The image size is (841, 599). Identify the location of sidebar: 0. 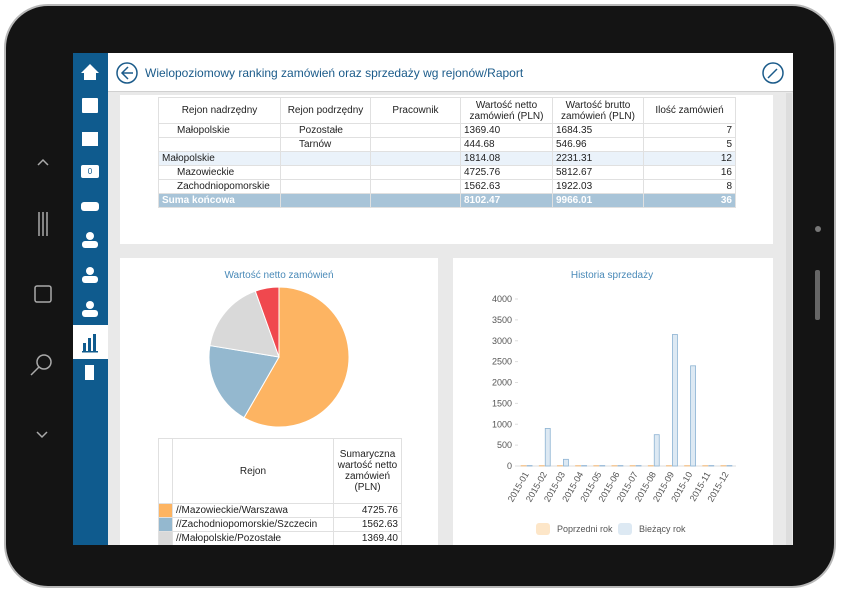
(90, 299).